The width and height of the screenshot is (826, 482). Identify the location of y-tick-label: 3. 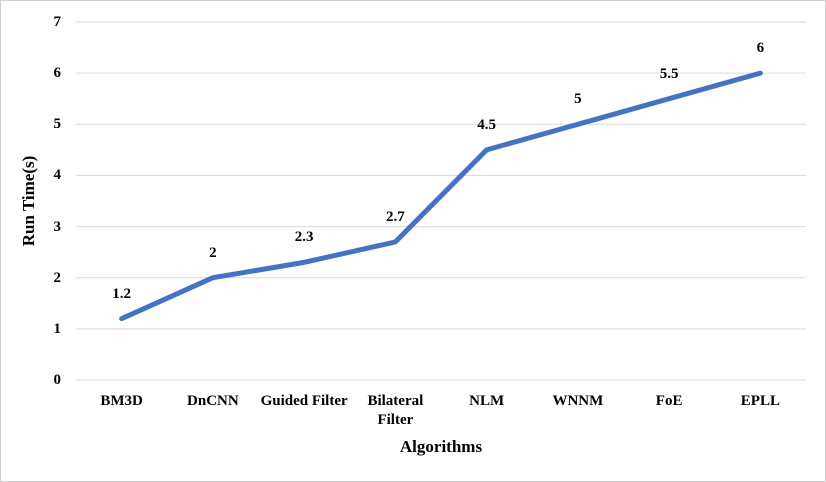
(57, 226).